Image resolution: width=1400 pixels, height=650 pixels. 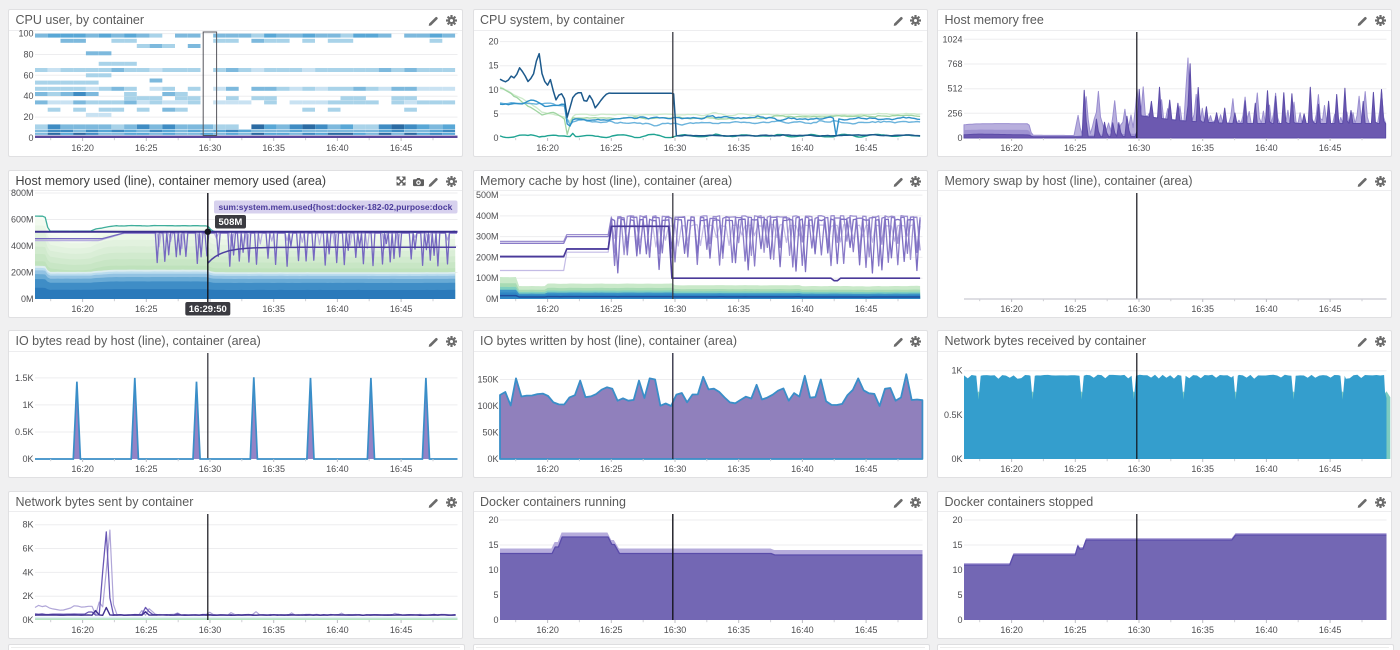 I want to click on svg-text: 6K, so click(x=27, y=548).